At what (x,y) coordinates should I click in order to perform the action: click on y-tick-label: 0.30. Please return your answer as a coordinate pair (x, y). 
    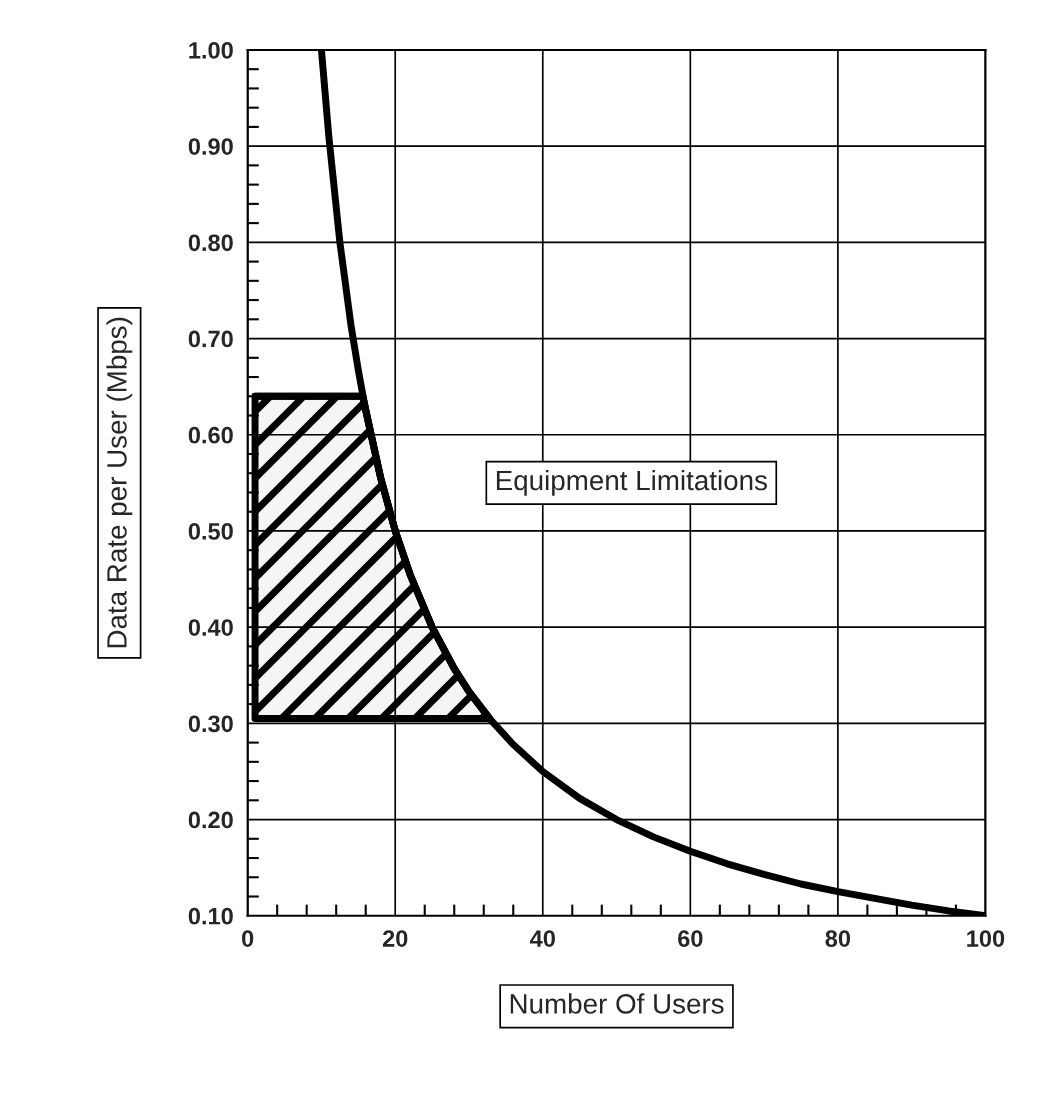
    Looking at the image, I should click on (210, 724).